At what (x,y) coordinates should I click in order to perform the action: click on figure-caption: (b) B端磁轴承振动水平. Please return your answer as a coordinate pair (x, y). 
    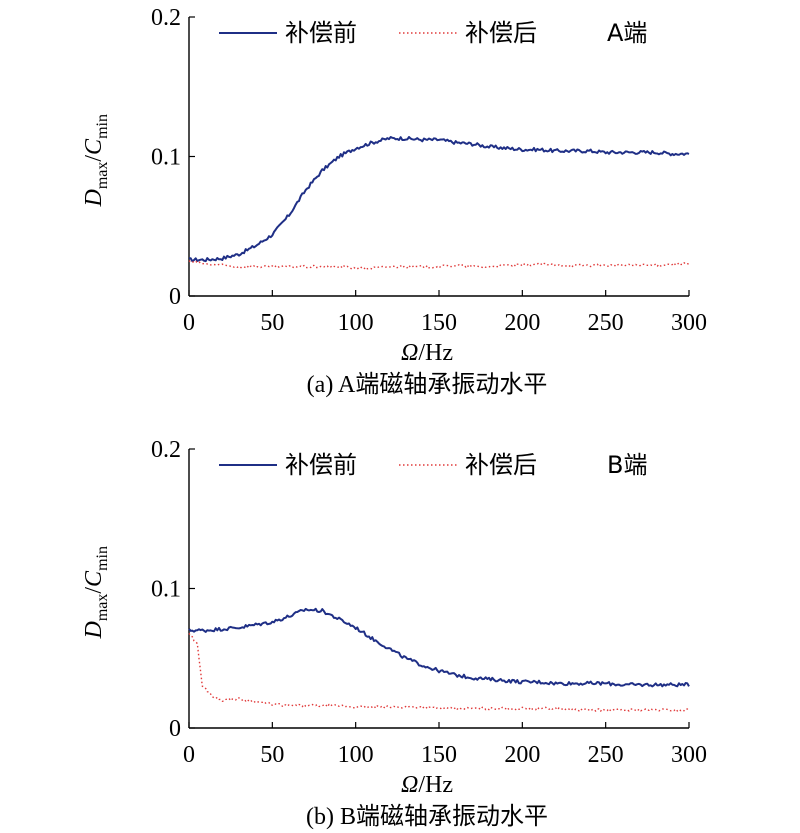
    Looking at the image, I should click on (427, 816).